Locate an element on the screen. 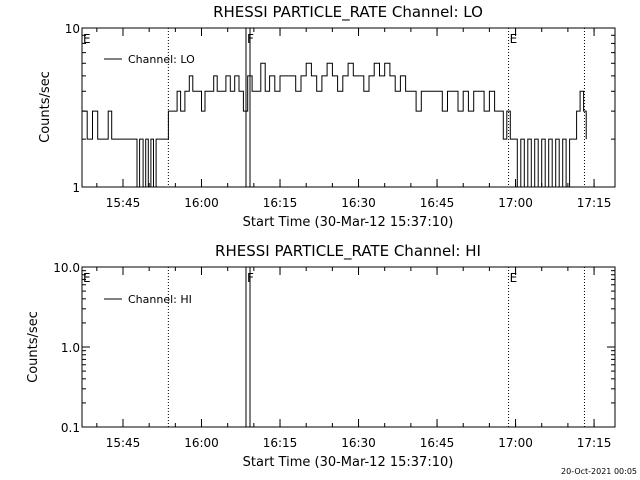 The height and width of the screenshot is (480, 640). lo-x-tick-label: 16:00 is located at coordinates (201, 203).